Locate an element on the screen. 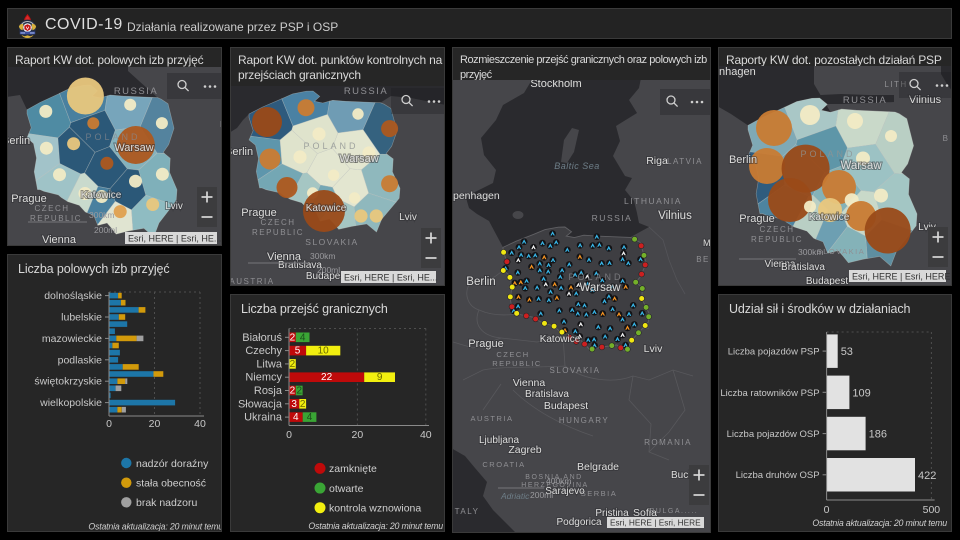 The height and width of the screenshot is (540, 960). svg-text: otwarte is located at coordinates (346, 489).